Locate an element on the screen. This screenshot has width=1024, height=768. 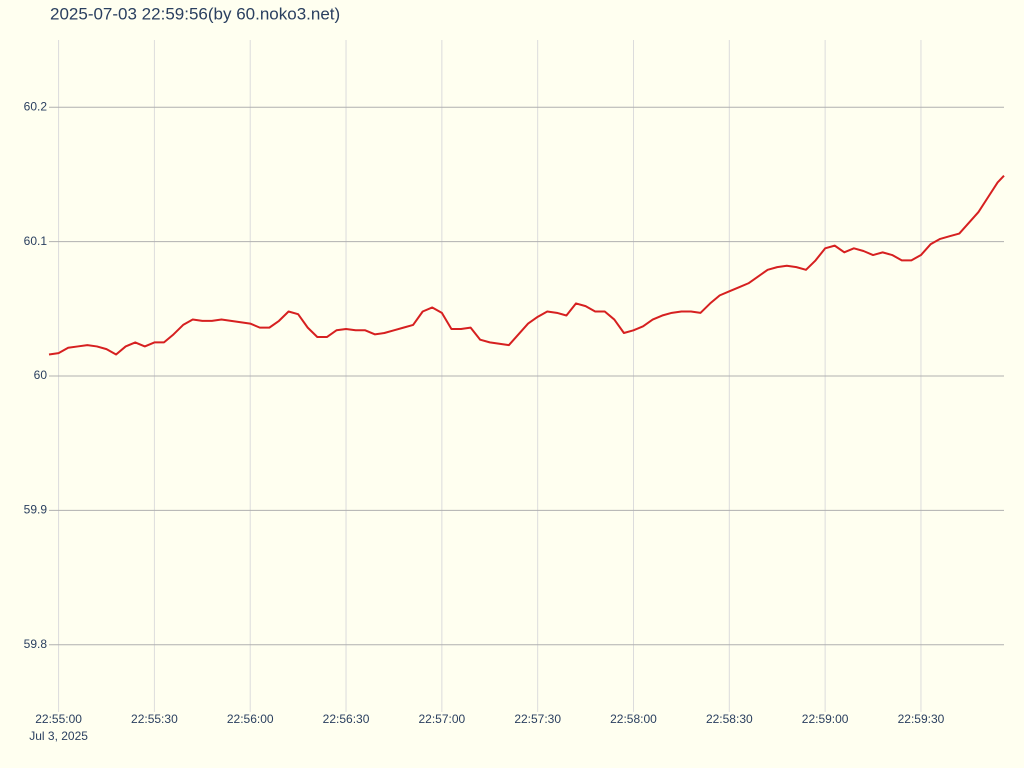
x-date-label: Jul 3, 2025 is located at coordinates (58, 736).